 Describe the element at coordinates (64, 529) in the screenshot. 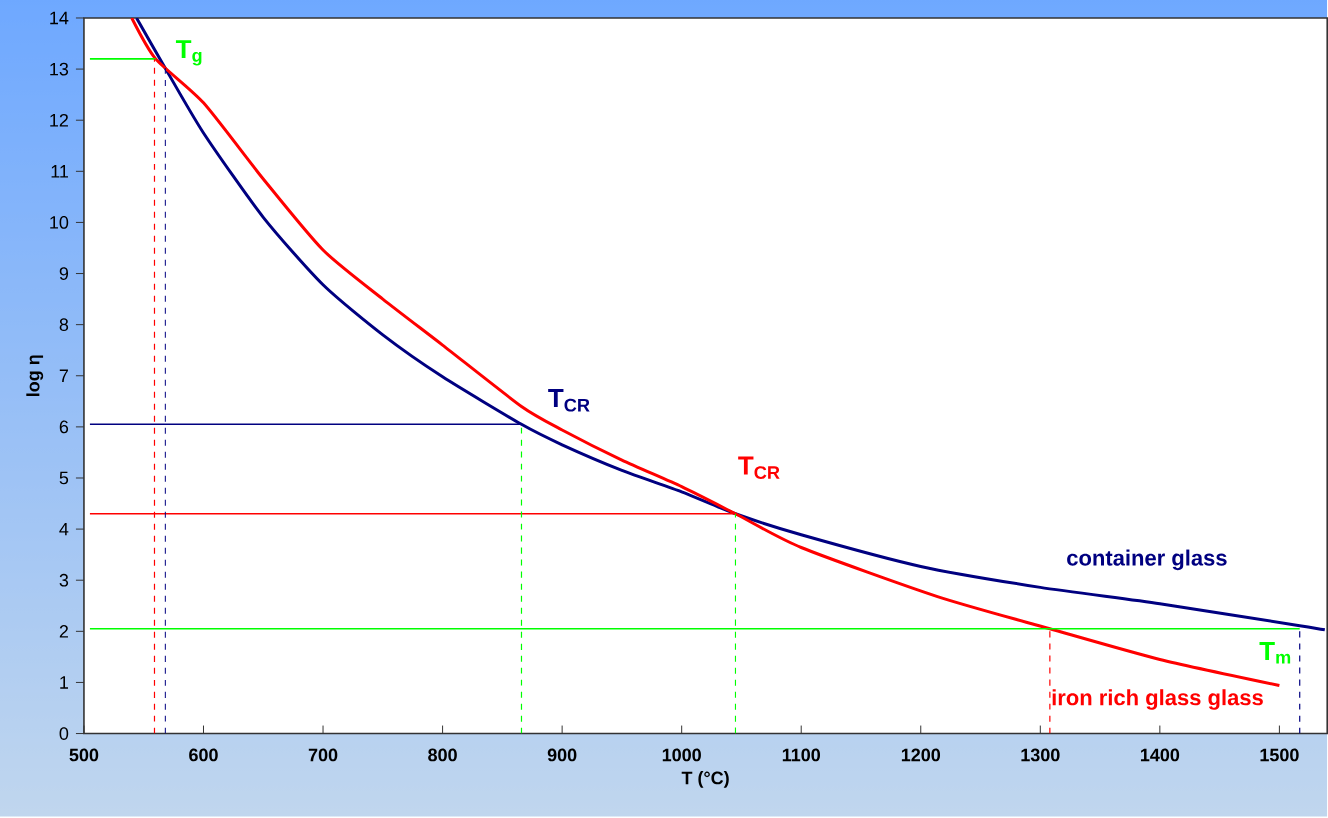

I see `y-tick-label: 4` at that location.